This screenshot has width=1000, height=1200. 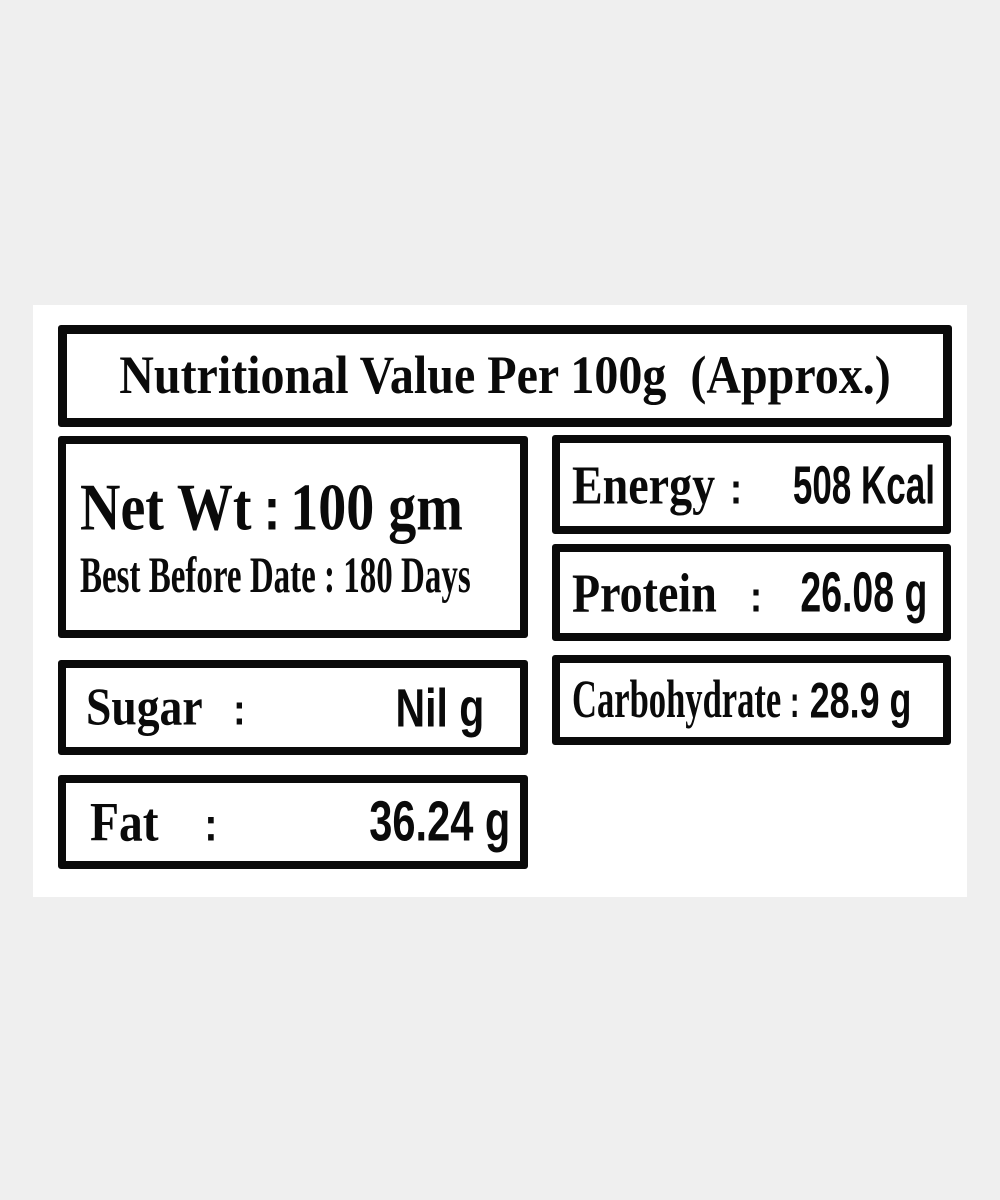 I want to click on sugar-label: Sugar, so click(x=144, y=707).